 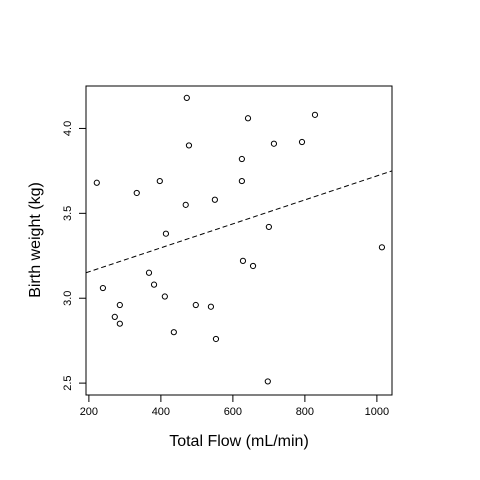 What do you see at coordinates (161, 412) in the screenshot?
I see `x-tick-label: 400` at bounding box center [161, 412].